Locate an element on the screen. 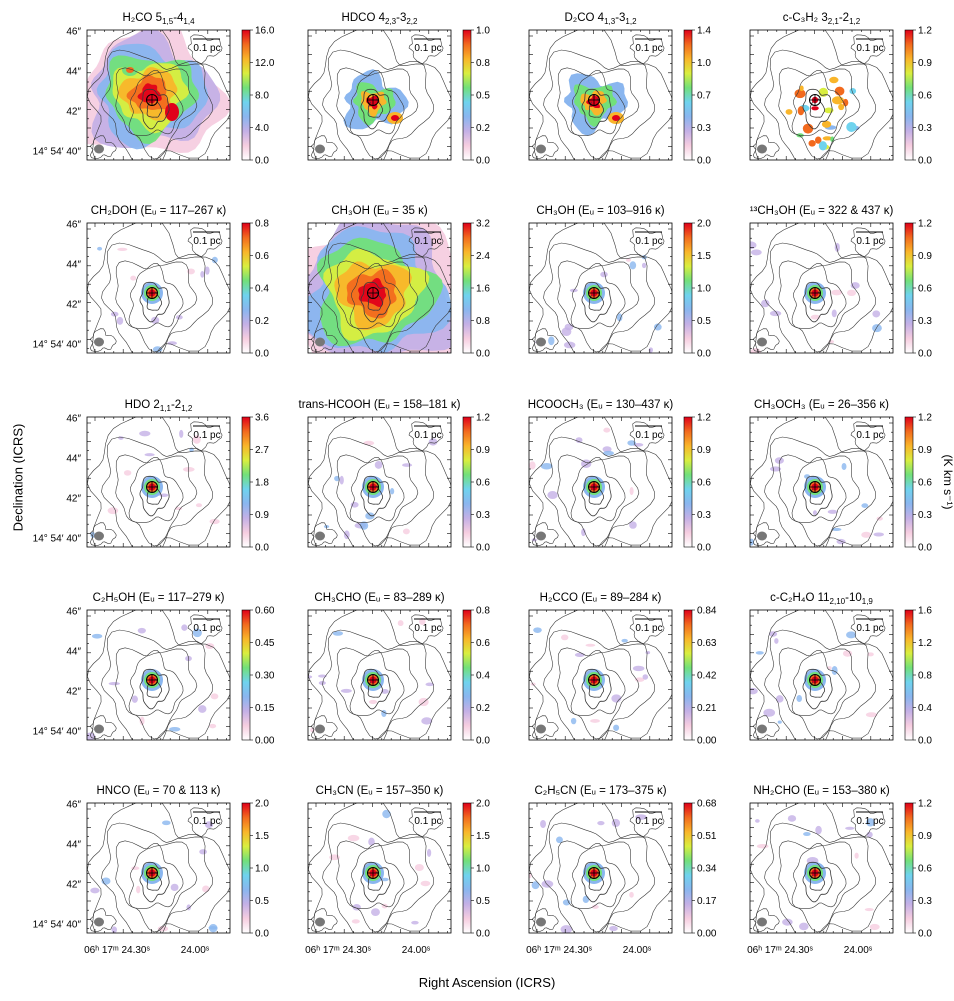 The height and width of the screenshot is (1001, 954). title-subscript: 1,4 is located at coordinates (189, 21).